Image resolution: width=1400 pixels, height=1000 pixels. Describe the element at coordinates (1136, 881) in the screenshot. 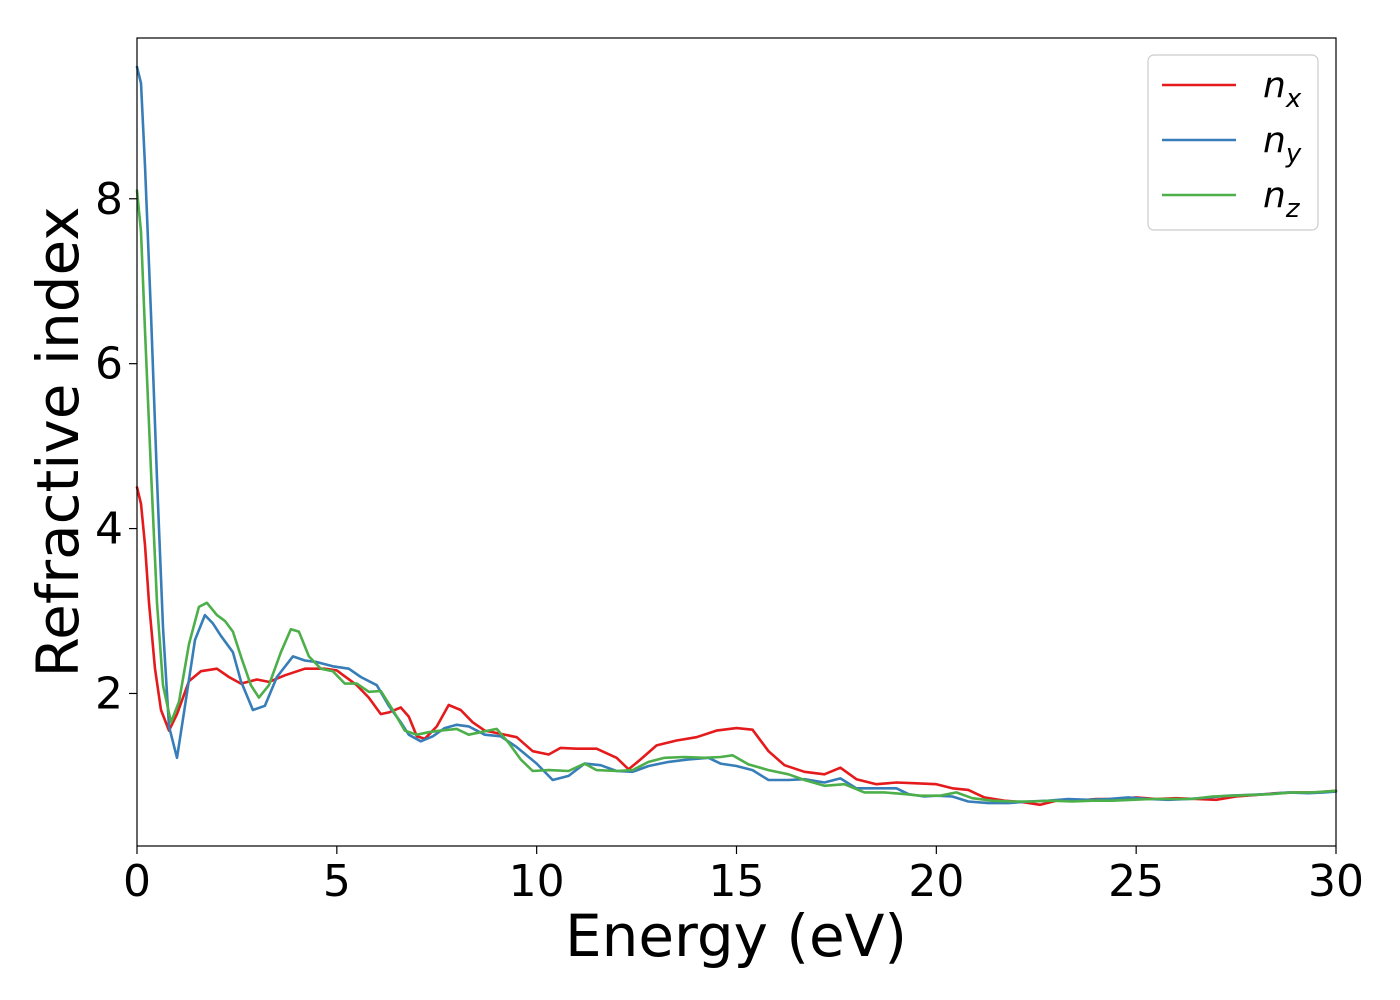

I see `x-tick-label: 25` at that location.